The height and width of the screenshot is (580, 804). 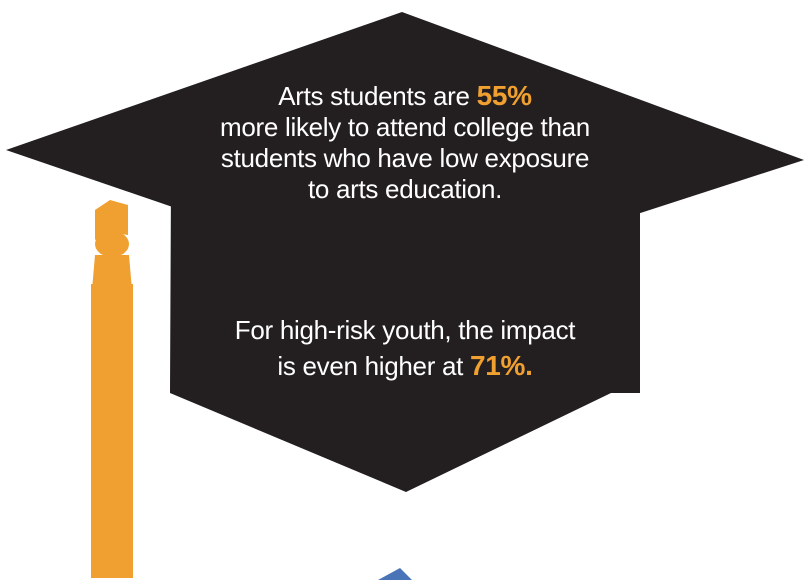 I want to click on college-stat-value: 55%, so click(x=504, y=95).